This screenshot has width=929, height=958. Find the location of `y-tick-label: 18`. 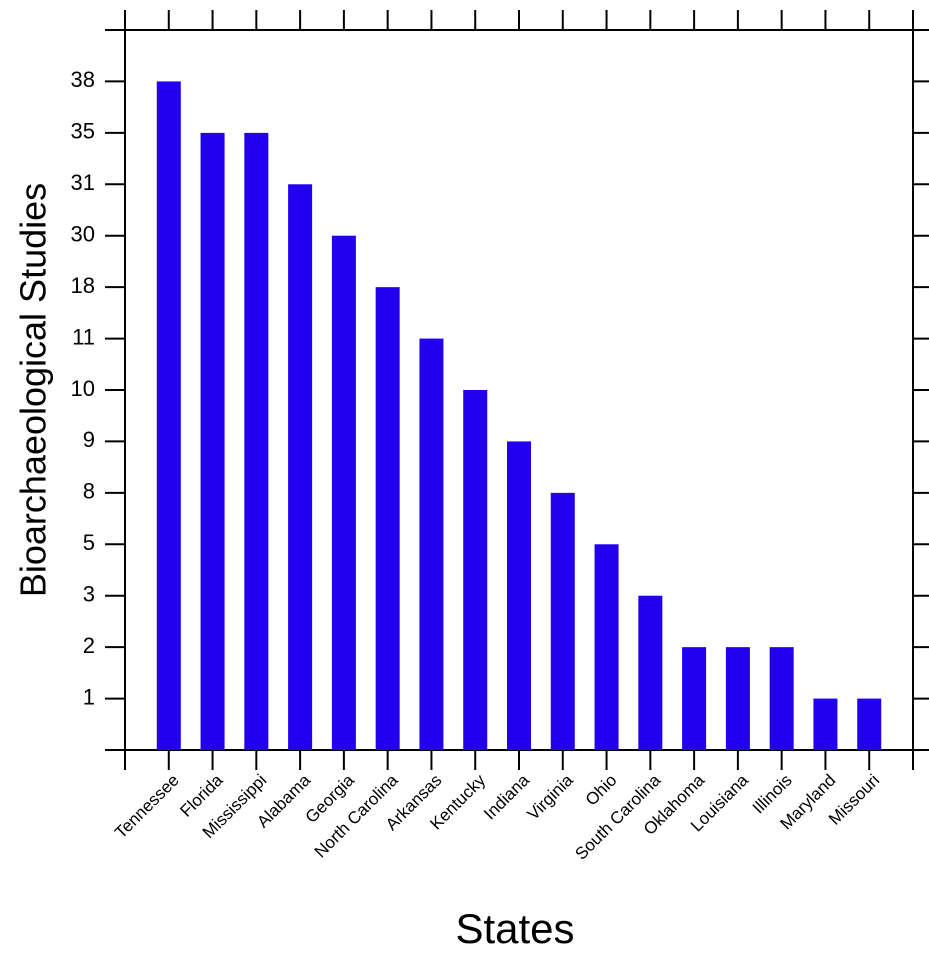

y-tick-label: 18 is located at coordinates (83, 285).